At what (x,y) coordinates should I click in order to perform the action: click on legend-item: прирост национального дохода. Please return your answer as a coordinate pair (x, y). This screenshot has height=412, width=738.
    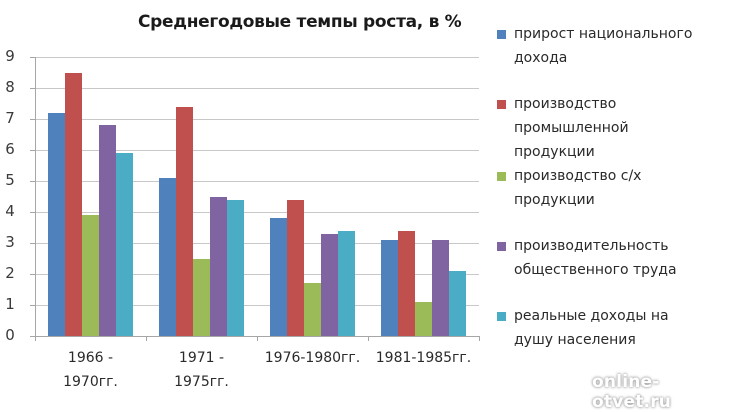
    Looking at the image, I should click on (617, 46).